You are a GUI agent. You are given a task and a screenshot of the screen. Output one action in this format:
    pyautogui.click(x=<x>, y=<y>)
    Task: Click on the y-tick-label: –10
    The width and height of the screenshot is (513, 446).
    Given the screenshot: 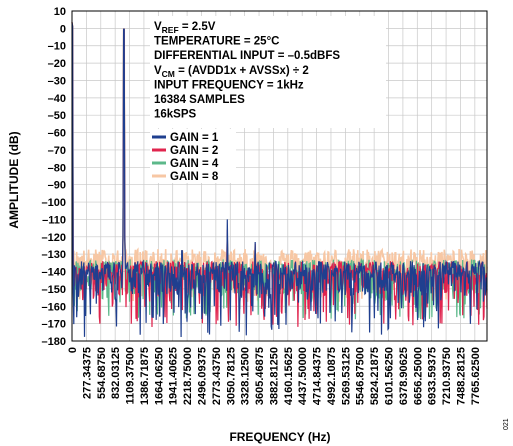 What is the action you would take?
    pyautogui.click(x=57, y=47)
    